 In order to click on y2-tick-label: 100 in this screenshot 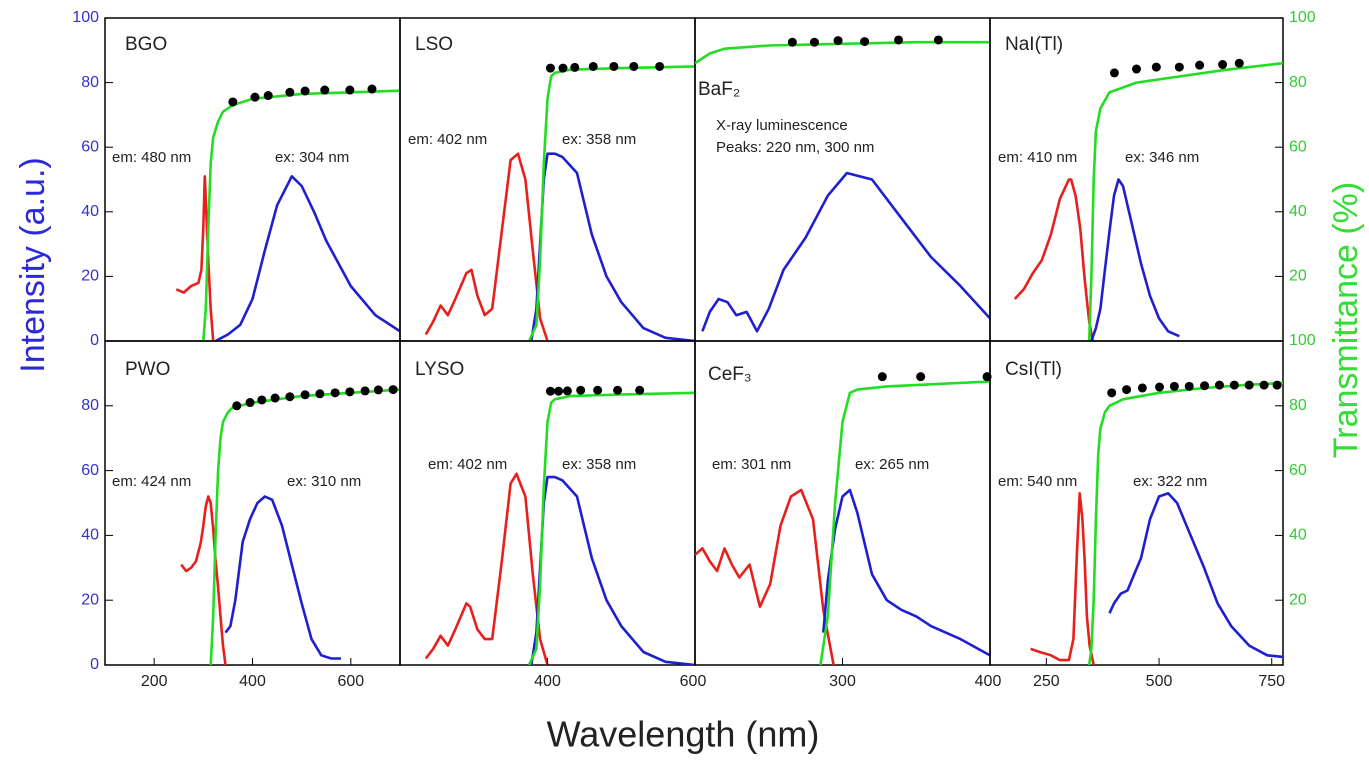, I will do `click(1302, 17)`.